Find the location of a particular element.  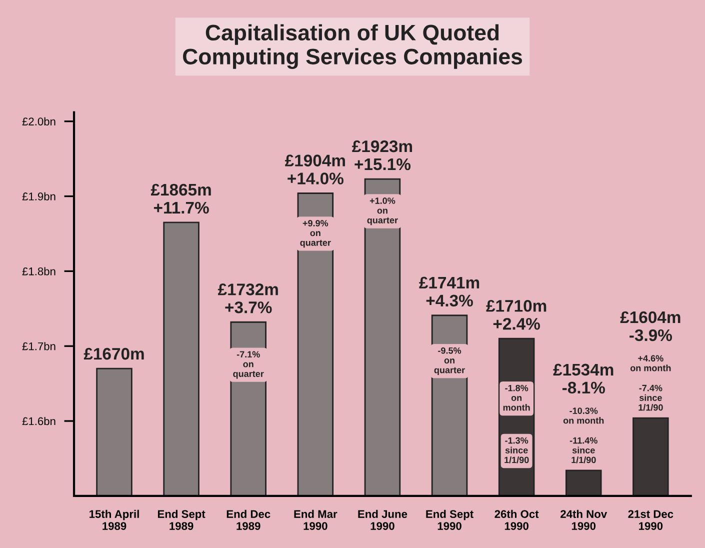

annotation: £1604m -3.9% is located at coordinates (650, 326).